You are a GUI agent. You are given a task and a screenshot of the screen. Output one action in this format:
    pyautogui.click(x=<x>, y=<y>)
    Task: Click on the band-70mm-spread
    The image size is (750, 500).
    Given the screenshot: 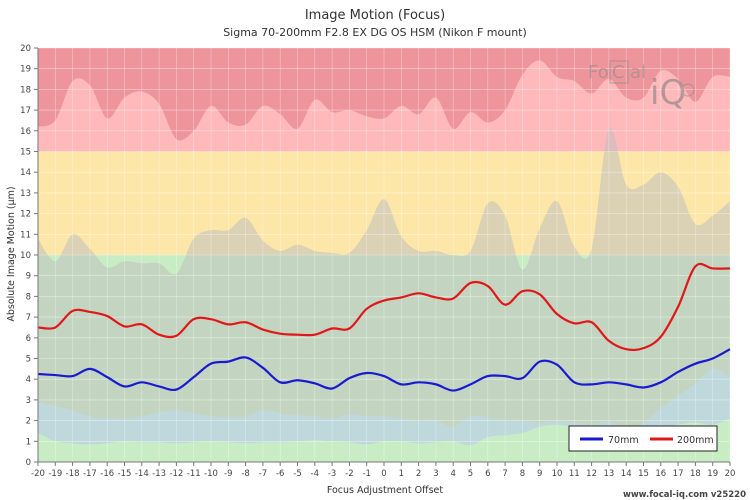 What is the action you would take?
    pyautogui.click(x=384, y=407)
    